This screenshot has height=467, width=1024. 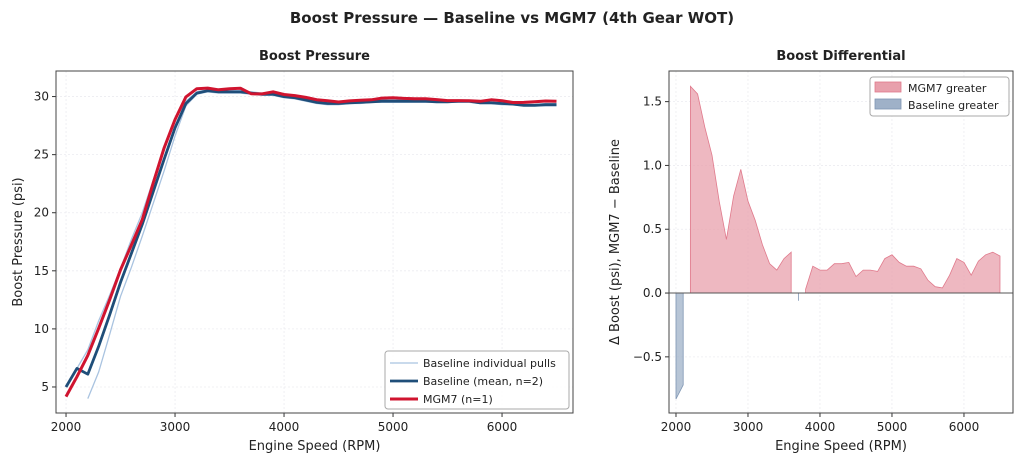 What do you see at coordinates (18, 241) in the screenshot?
I see `y-axis-label: Boost Pressure (psi)` at bounding box center [18, 241].